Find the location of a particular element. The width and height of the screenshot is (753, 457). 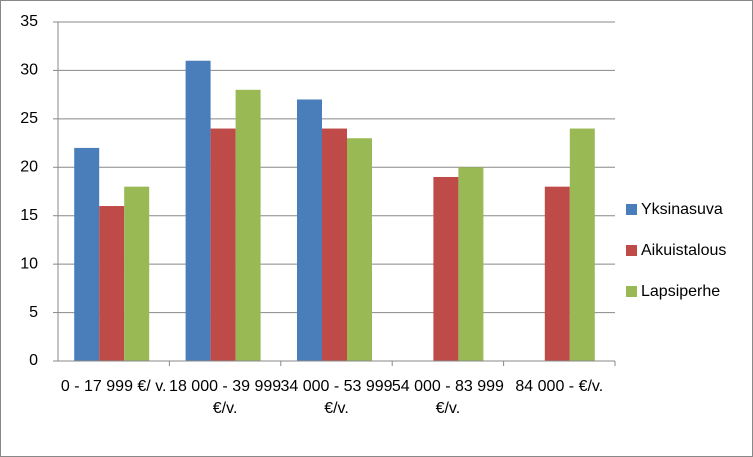

y-tick-label: 25 is located at coordinates (29, 118).